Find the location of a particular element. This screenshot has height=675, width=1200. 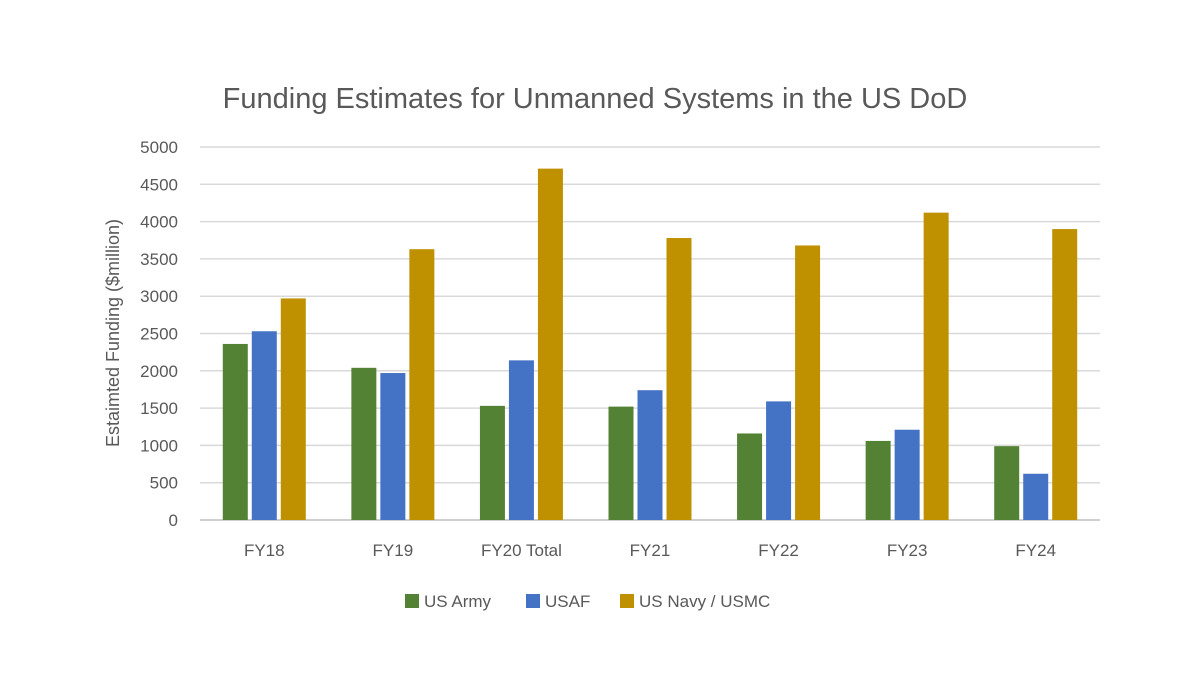

x-axis-ticks: FY18 FY19 FY20 Total FY21 FY22 FY23 FY24 is located at coordinates (650, 550).